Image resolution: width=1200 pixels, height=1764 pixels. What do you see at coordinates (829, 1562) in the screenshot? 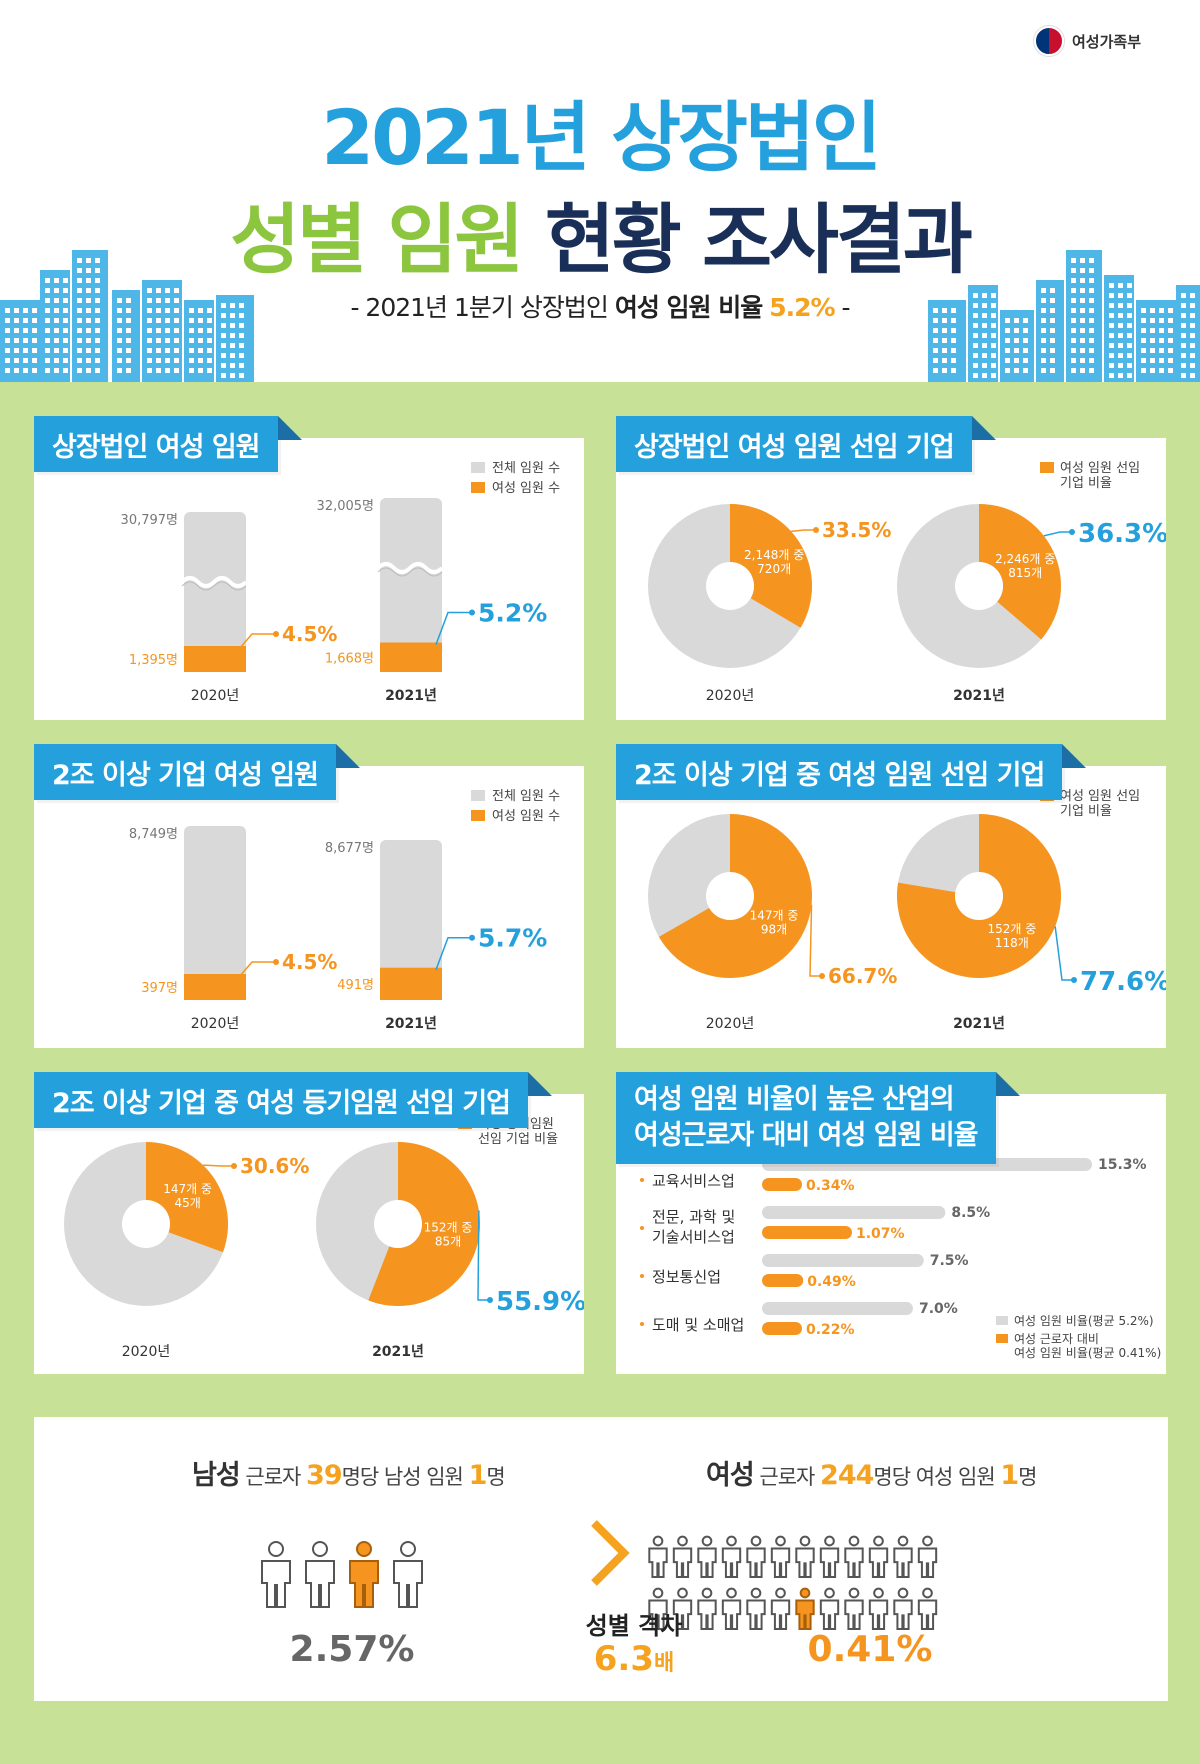
I see `female-person-0-7-body` at bounding box center [829, 1562].